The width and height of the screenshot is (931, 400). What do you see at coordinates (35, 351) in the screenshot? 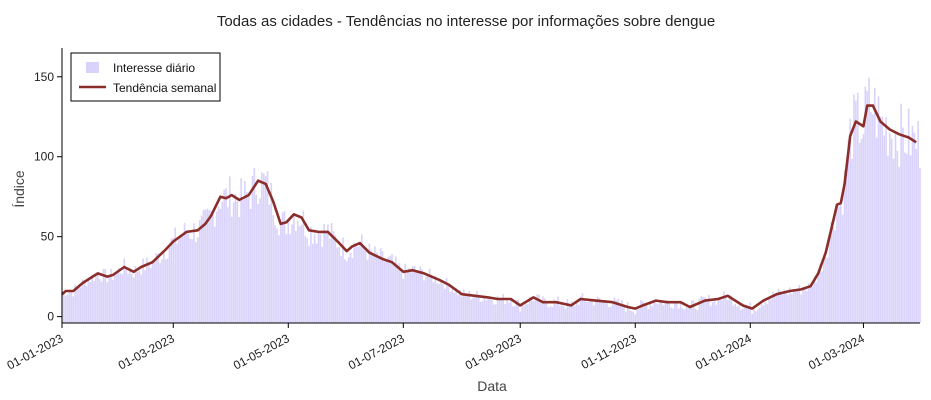
I see `x-tick-label: 01-01-2023` at bounding box center [35, 351].